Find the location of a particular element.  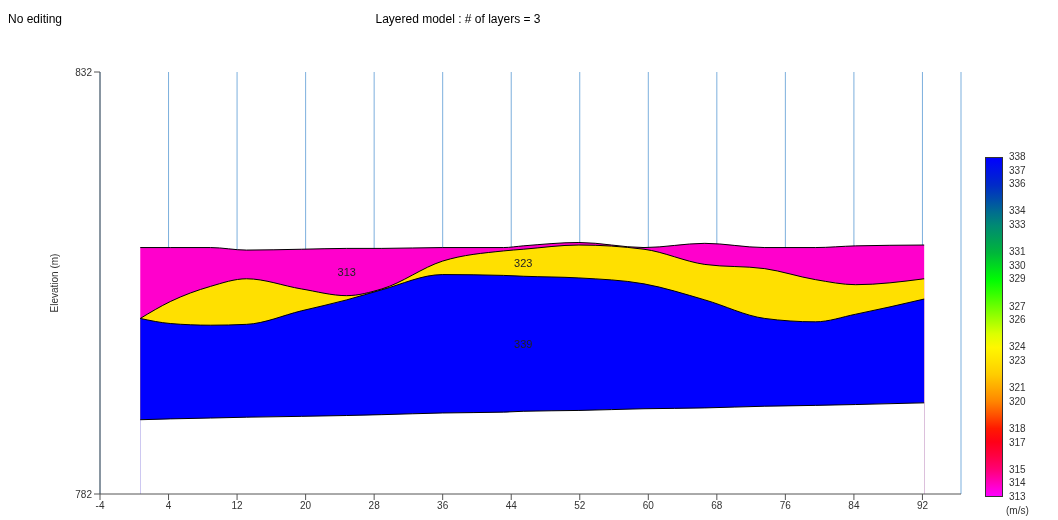

color-bar-label: 338 is located at coordinates (1017, 157).